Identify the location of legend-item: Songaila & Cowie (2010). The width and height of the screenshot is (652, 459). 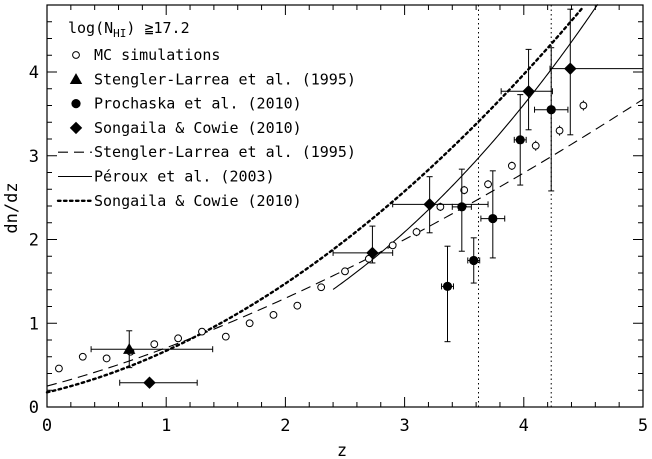
(179, 201).